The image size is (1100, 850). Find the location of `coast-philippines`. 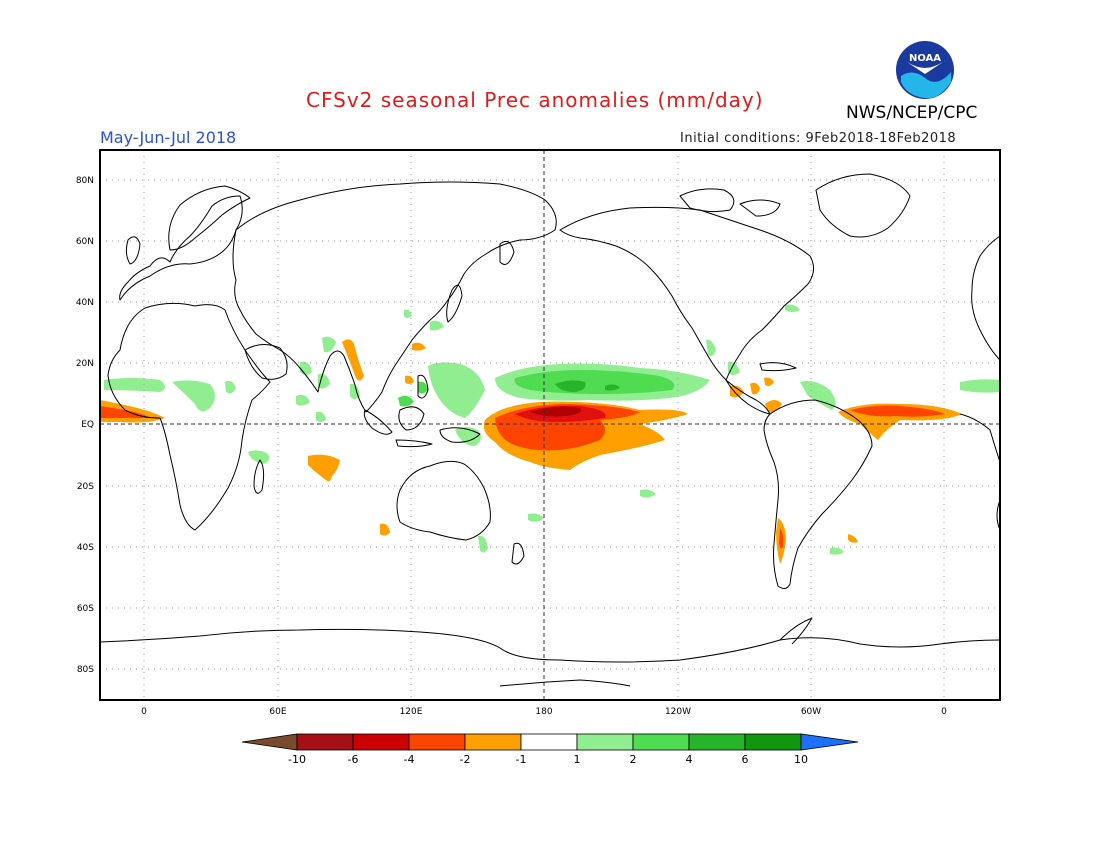

coast-philippines is located at coordinates (423, 386).